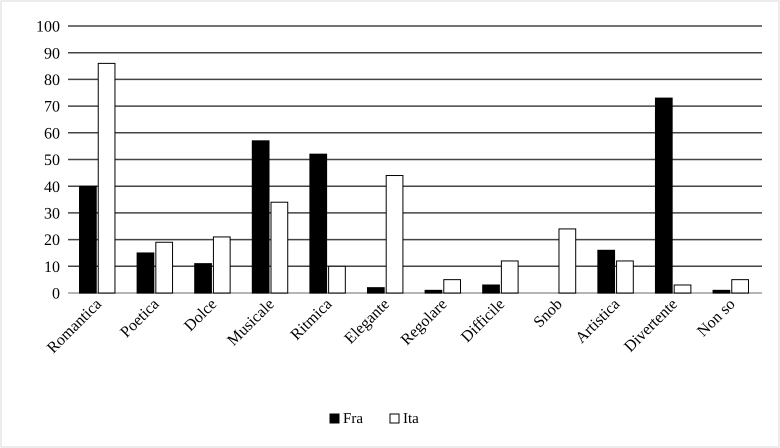 The image size is (780, 448). Describe the element at coordinates (52, 80) in the screenshot. I see `y-tick-label: 80` at that location.